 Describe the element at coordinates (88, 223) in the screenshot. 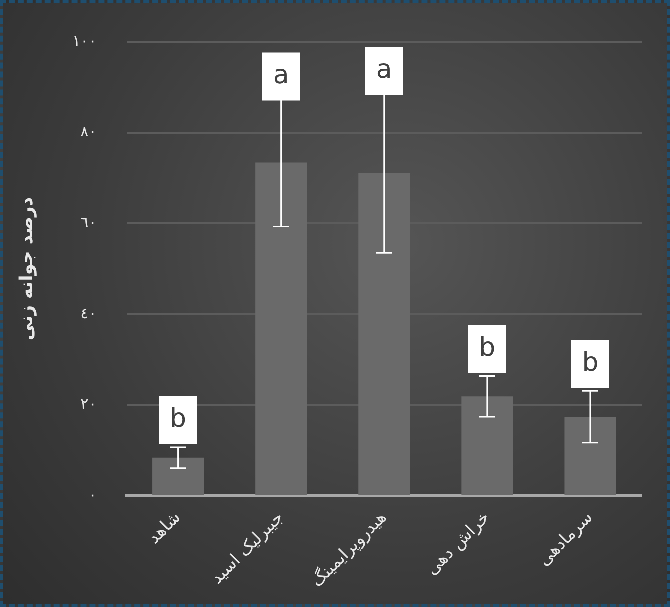

I see `y-tick-label: ٦٠` at that location.